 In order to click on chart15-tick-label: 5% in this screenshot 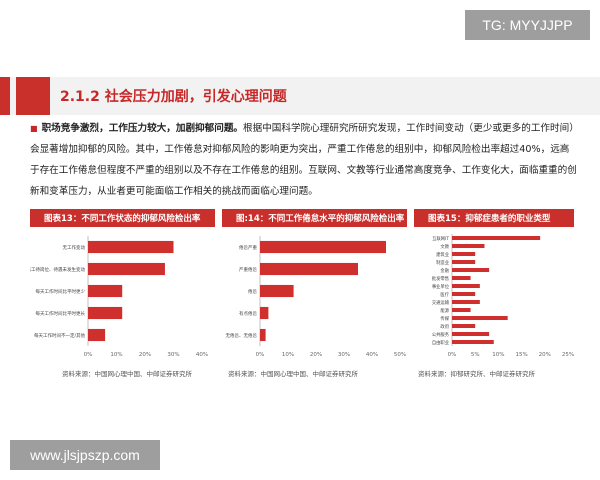, I will do `click(475, 355)`.